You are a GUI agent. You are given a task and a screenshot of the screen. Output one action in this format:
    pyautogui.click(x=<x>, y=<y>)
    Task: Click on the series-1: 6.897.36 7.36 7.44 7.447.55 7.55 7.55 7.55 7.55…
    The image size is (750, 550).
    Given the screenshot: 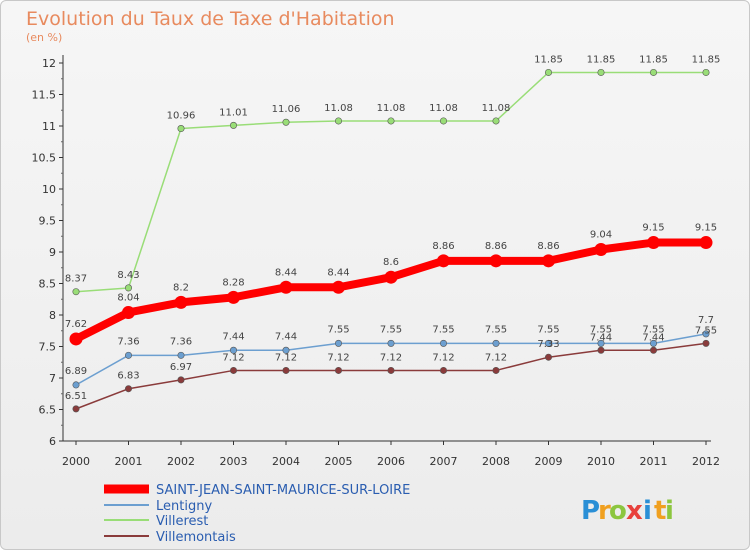 What is the action you would take?
    pyautogui.click(x=389, y=352)
    